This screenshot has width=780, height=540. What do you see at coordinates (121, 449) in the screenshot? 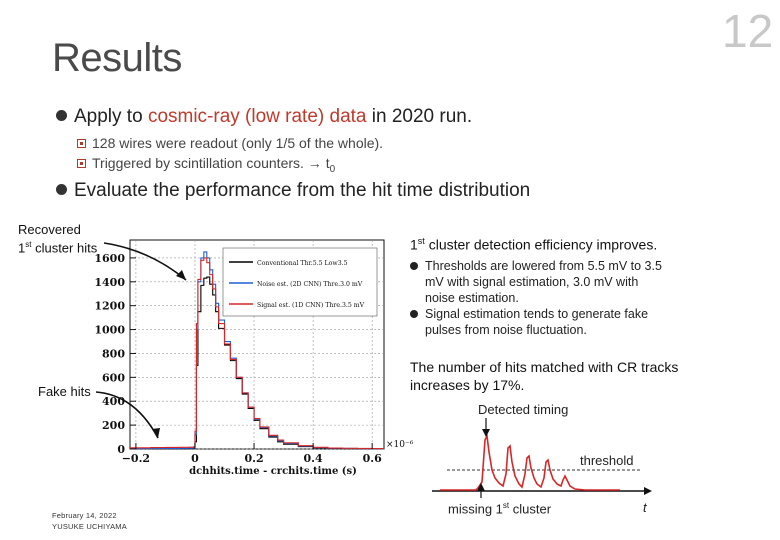
I see `y-tick-label: 0` at bounding box center [121, 449].